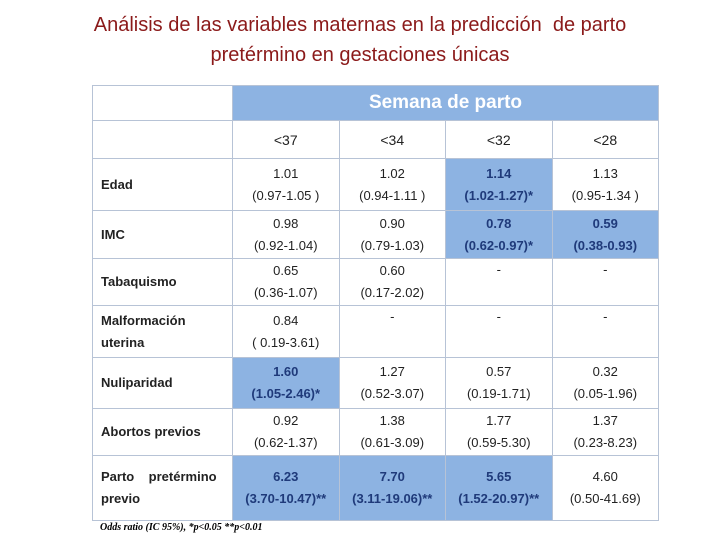 This screenshot has height=540, width=720. Describe the element at coordinates (499, 245) in the screenshot. I see `confidence-interval: (0.62-0.97)*` at that location.